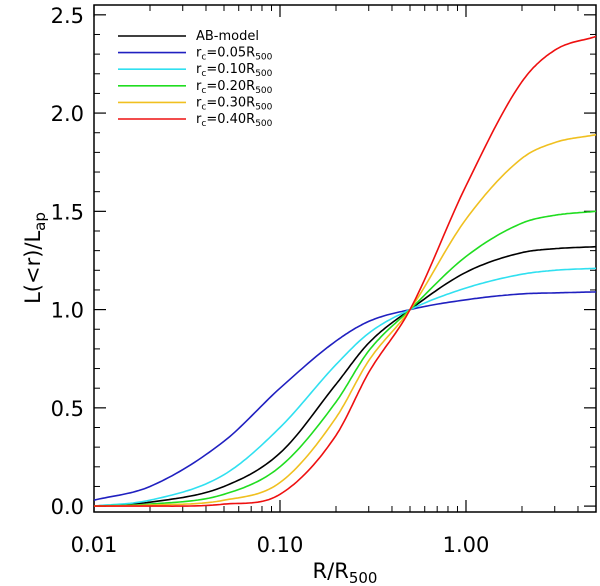 The image size is (600, 586). What do you see at coordinates (230, 119) in the screenshot?
I see `legend-label-mid: =0.40R` at bounding box center [230, 119].